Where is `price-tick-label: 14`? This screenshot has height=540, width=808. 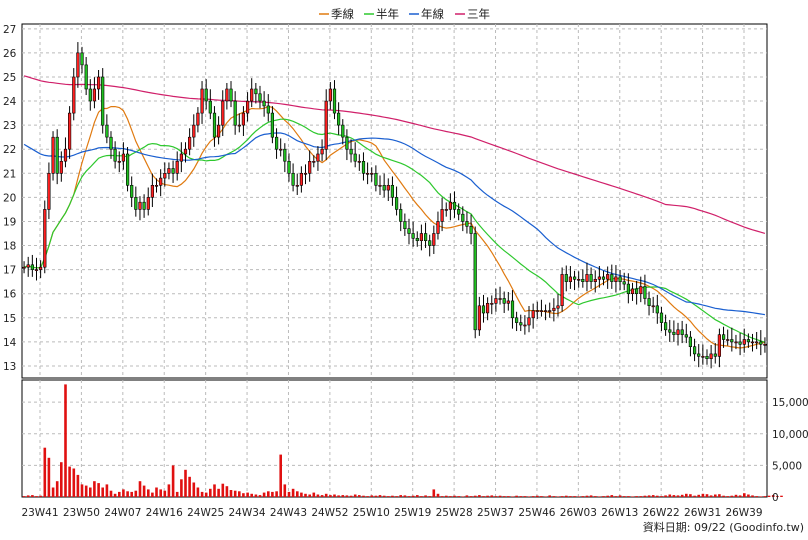
price-tick-label: 14 is located at coordinates (10, 343).